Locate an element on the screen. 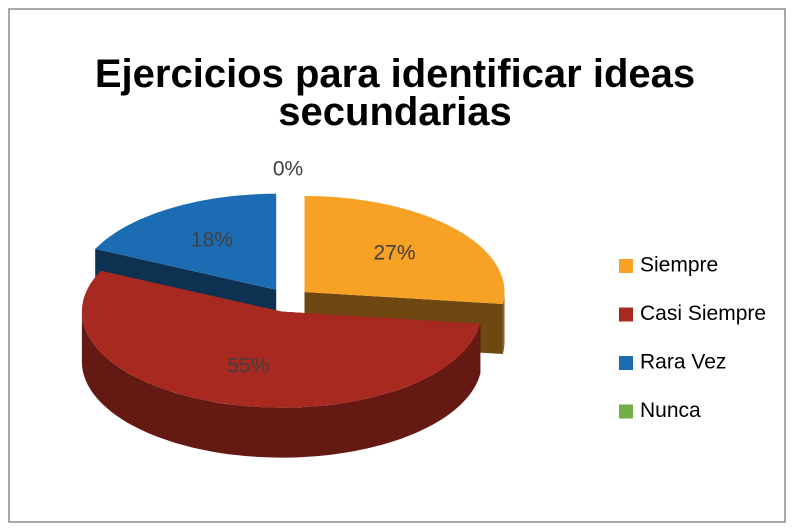  legend-label: Rara Vez is located at coordinates (683, 362).